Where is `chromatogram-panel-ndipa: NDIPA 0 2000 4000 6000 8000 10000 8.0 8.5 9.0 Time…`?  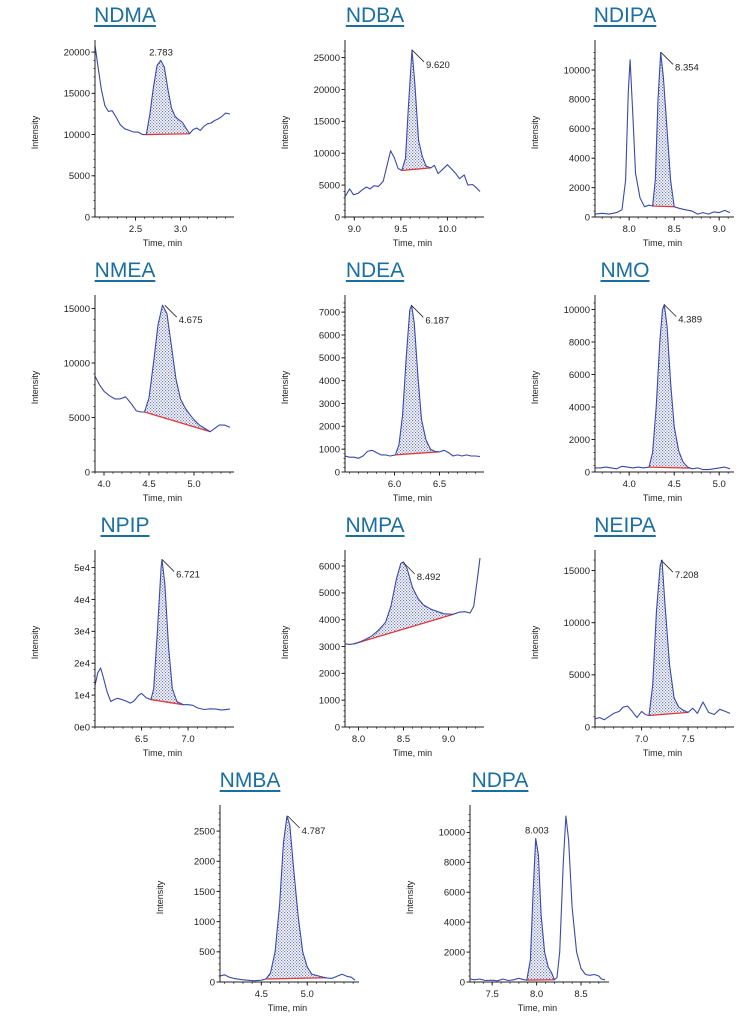
chromatogram-panel-ndipa: NDIPA 0 2000 4000 6000 8000 10000 8.0 8.5 9.0 Time… is located at coordinates (625, 126).